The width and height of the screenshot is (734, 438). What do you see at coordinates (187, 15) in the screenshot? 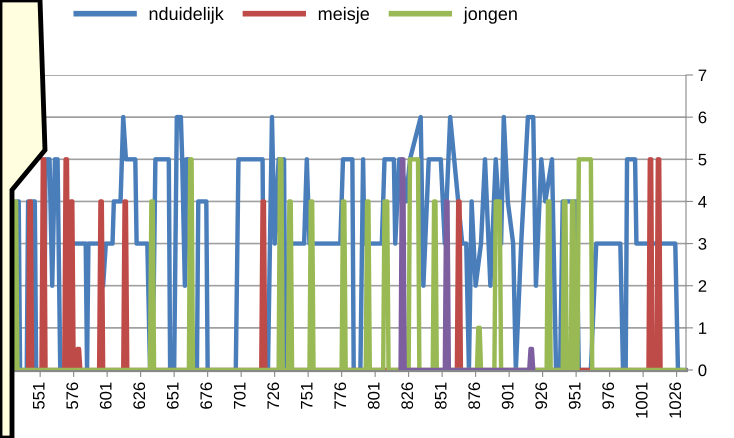
I see `legend-label: nduidelijk` at bounding box center [187, 15].